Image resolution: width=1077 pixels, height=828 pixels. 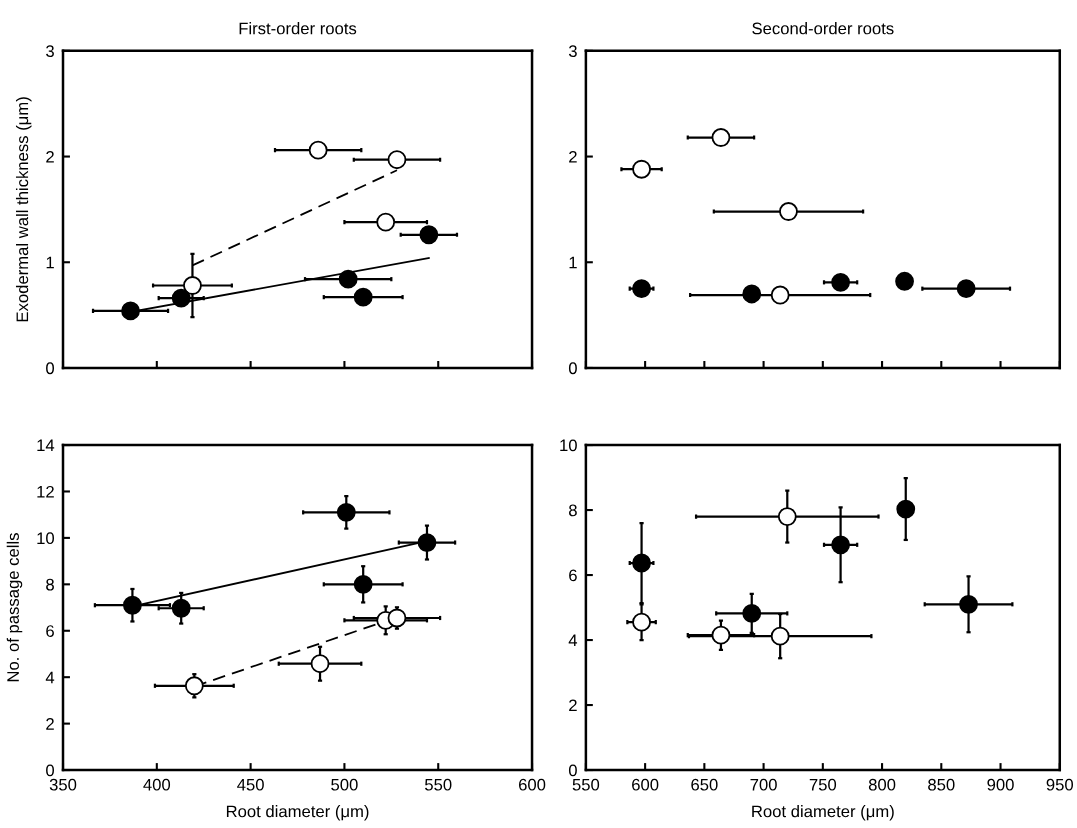 I want to click on x-tick-label: 900, so click(x=1000, y=784).